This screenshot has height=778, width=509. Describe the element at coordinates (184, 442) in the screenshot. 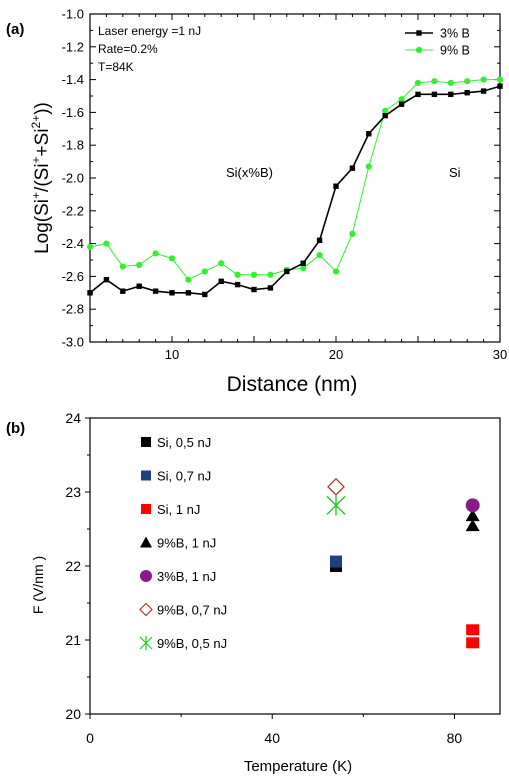

I see `legend-label-si-0-5-nj: Si, 0,5 nJ` at that location.